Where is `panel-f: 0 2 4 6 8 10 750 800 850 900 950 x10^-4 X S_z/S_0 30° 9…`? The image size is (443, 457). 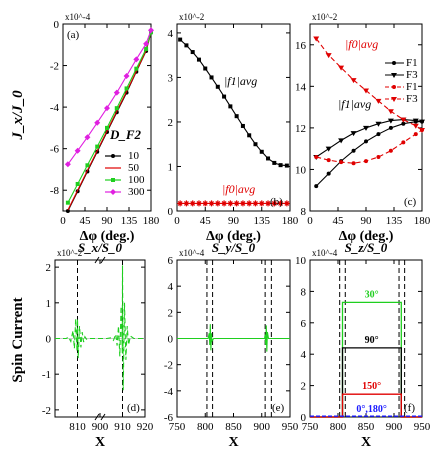 panel-f: 0 2 4 6 8 10 750 800 850 900 950 x10^-4 X S_z/S_0 30° 9… is located at coordinates (363, 345).